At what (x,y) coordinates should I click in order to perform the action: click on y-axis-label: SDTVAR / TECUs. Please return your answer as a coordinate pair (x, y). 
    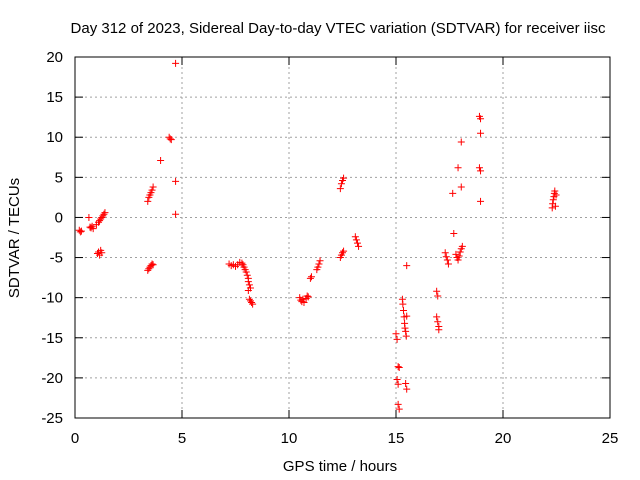
    Looking at the image, I should click on (14, 238).